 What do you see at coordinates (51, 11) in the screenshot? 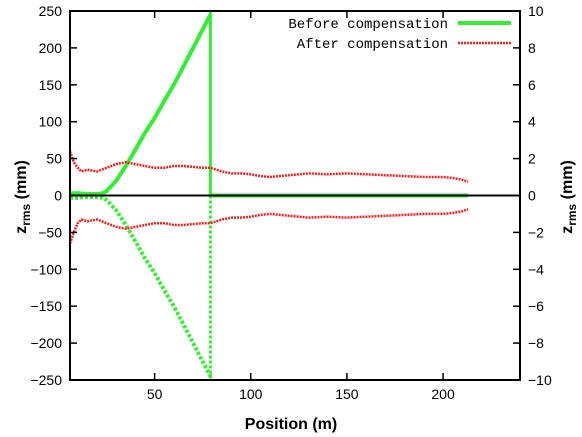
I see `y-tick-label-left: 250` at bounding box center [51, 11].